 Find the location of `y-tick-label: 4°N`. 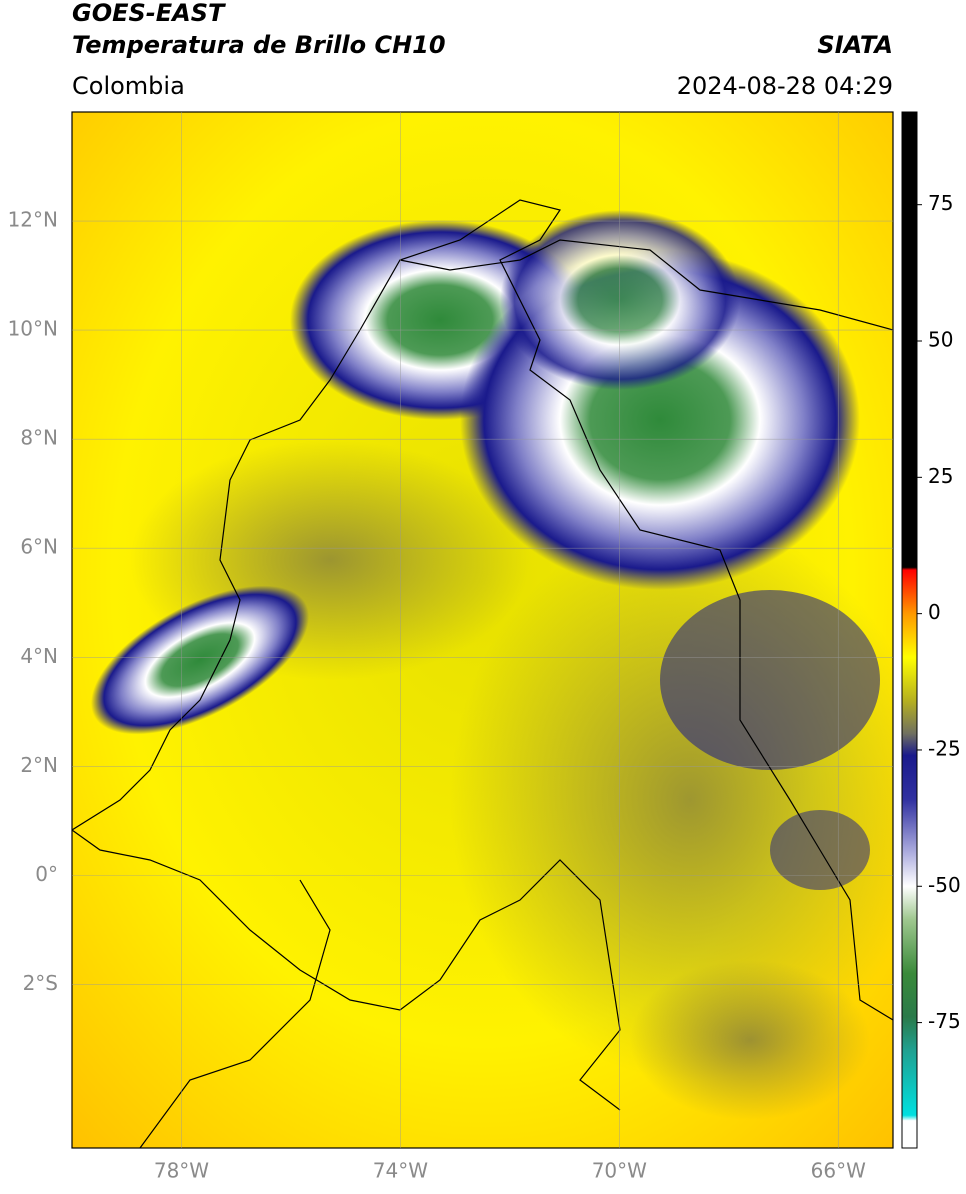

y-tick-label: 4°N is located at coordinates (39, 656).